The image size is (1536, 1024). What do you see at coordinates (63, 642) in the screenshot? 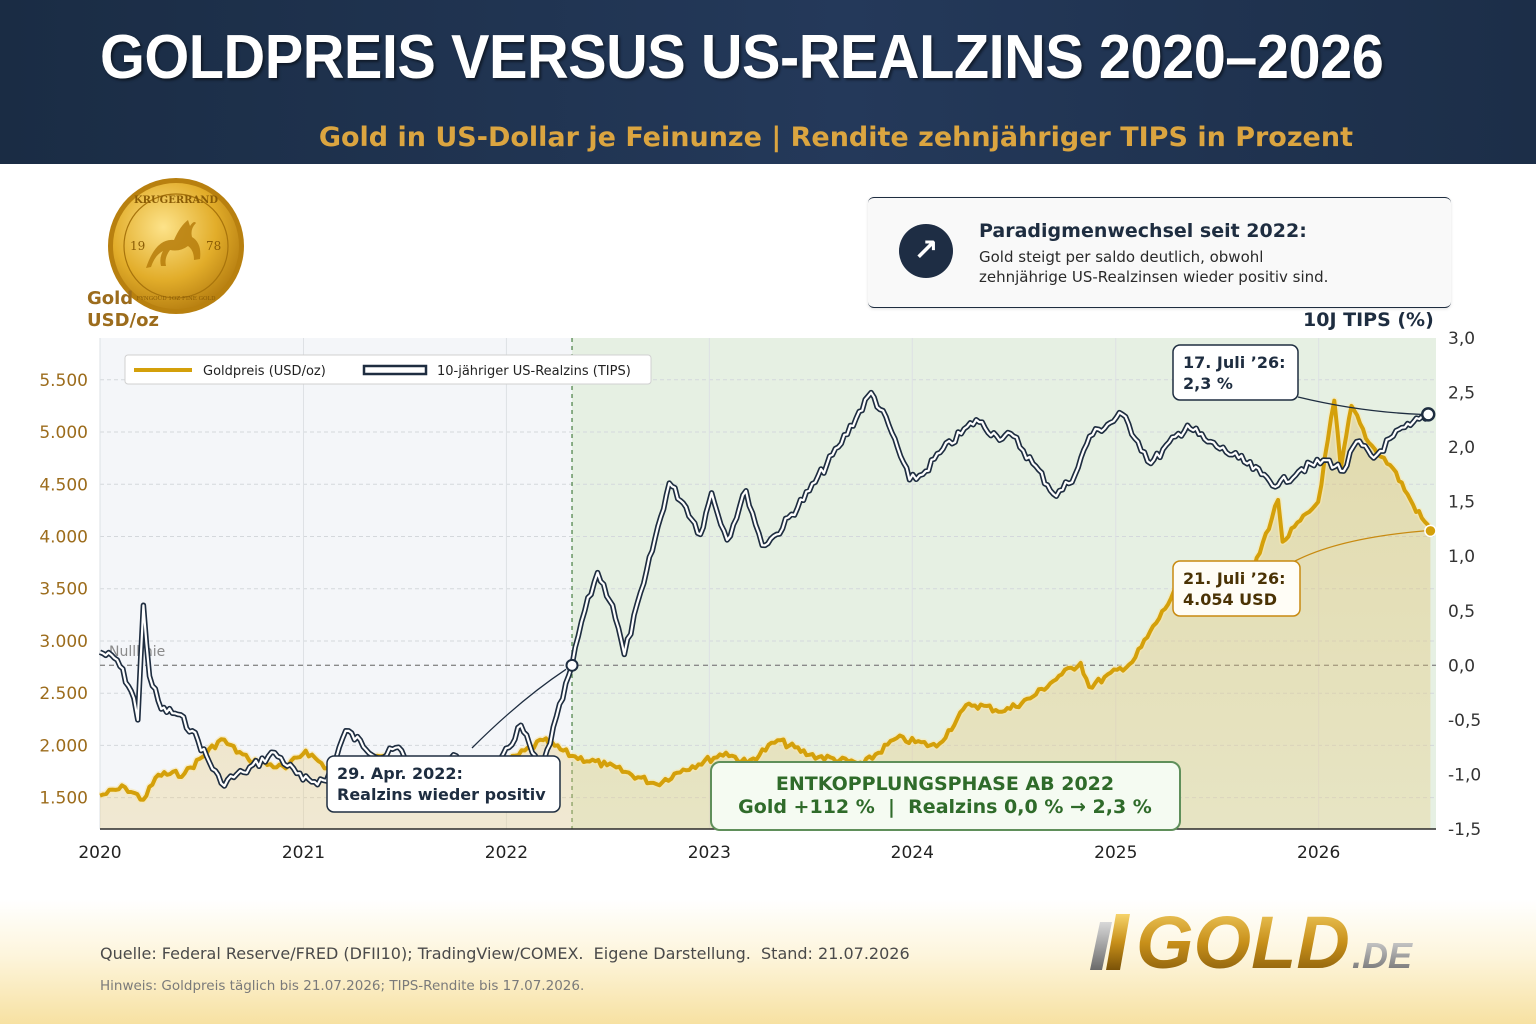
I see `left-tick-label: 3.000` at bounding box center [63, 642].